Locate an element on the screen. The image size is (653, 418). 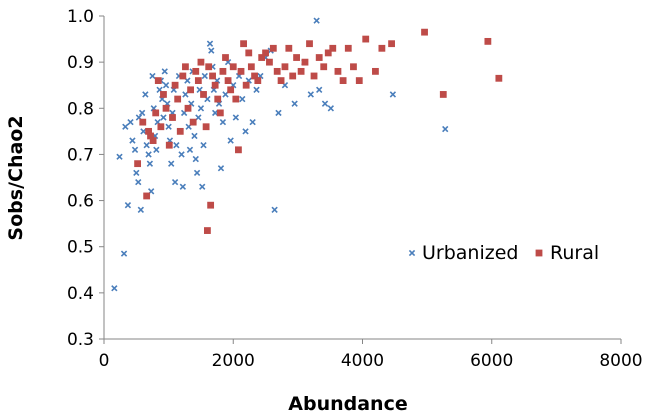
legend-marker-rural is located at coordinates (539, 253).